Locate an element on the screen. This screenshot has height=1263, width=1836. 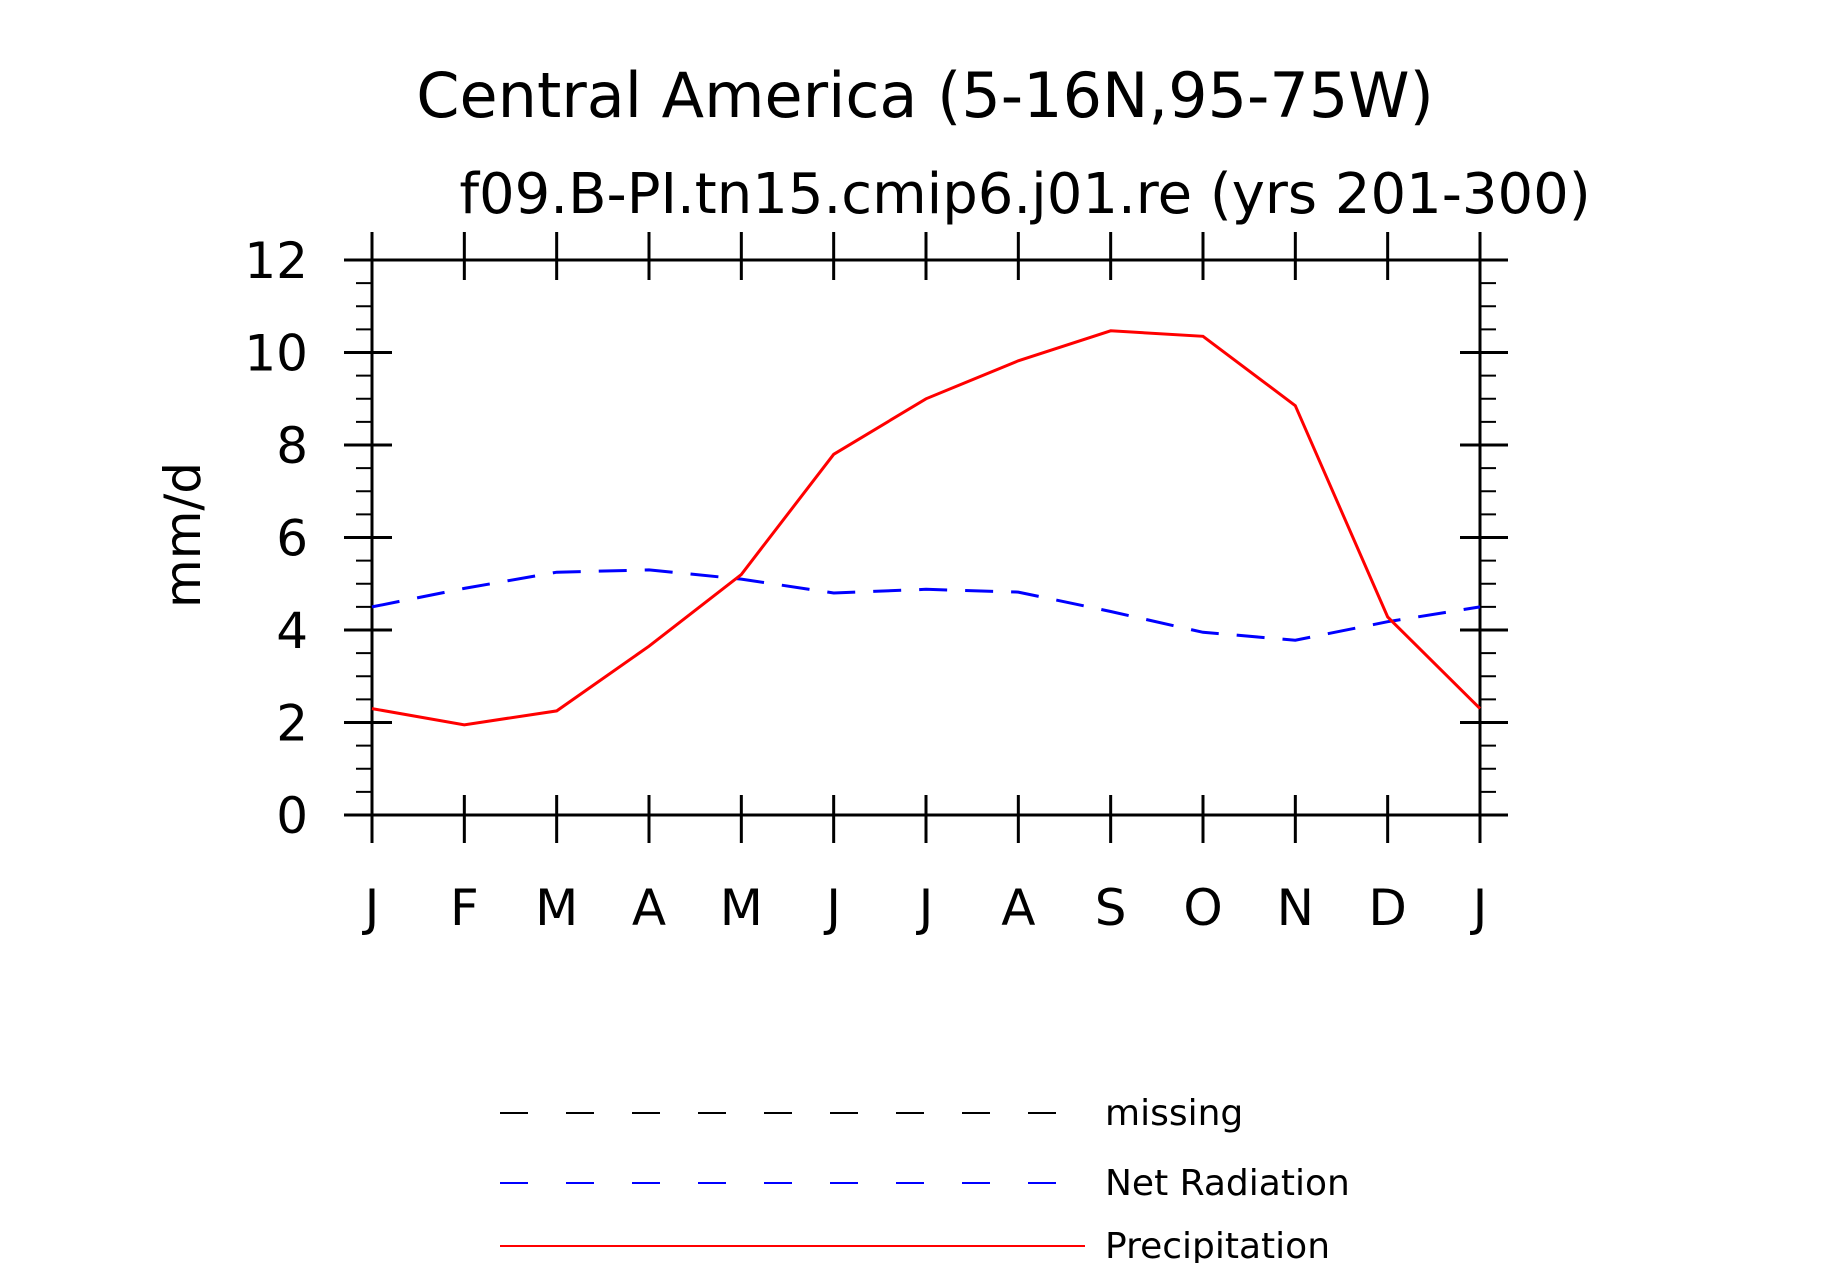
y-tick-label: 12 is located at coordinates (276, 261).